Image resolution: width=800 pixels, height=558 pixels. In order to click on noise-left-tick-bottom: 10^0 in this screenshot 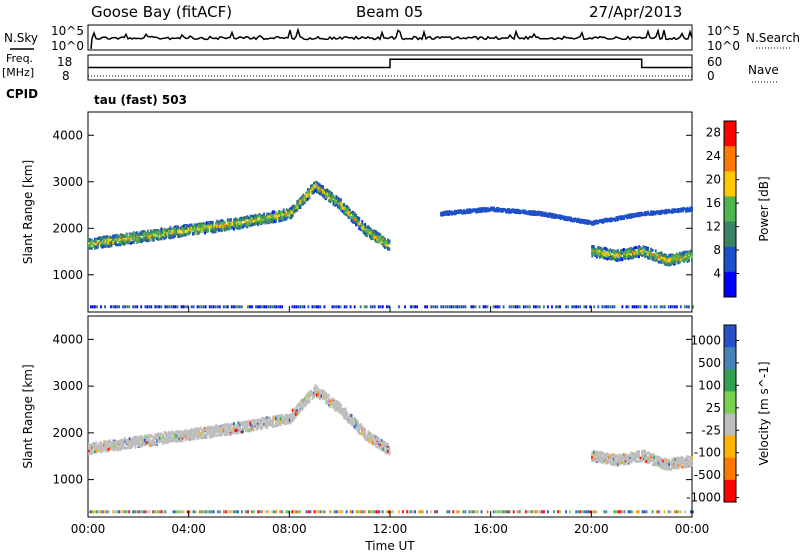, I will do `click(67, 46)`.